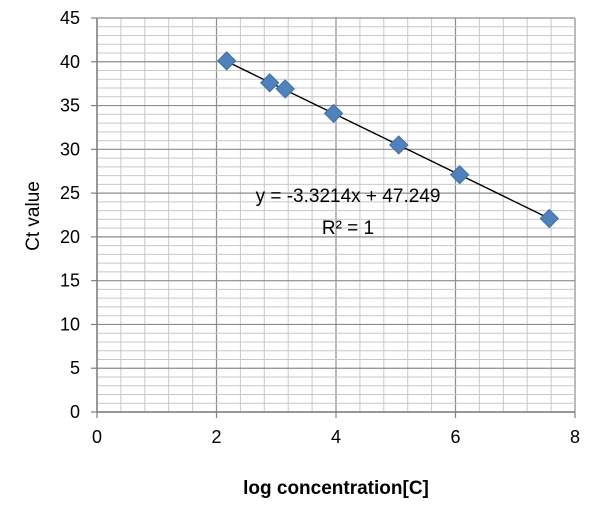 The width and height of the screenshot is (600, 520). What do you see at coordinates (336, 488) in the screenshot?
I see `x-axis-title: log concentration[C]` at bounding box center [336, 488].